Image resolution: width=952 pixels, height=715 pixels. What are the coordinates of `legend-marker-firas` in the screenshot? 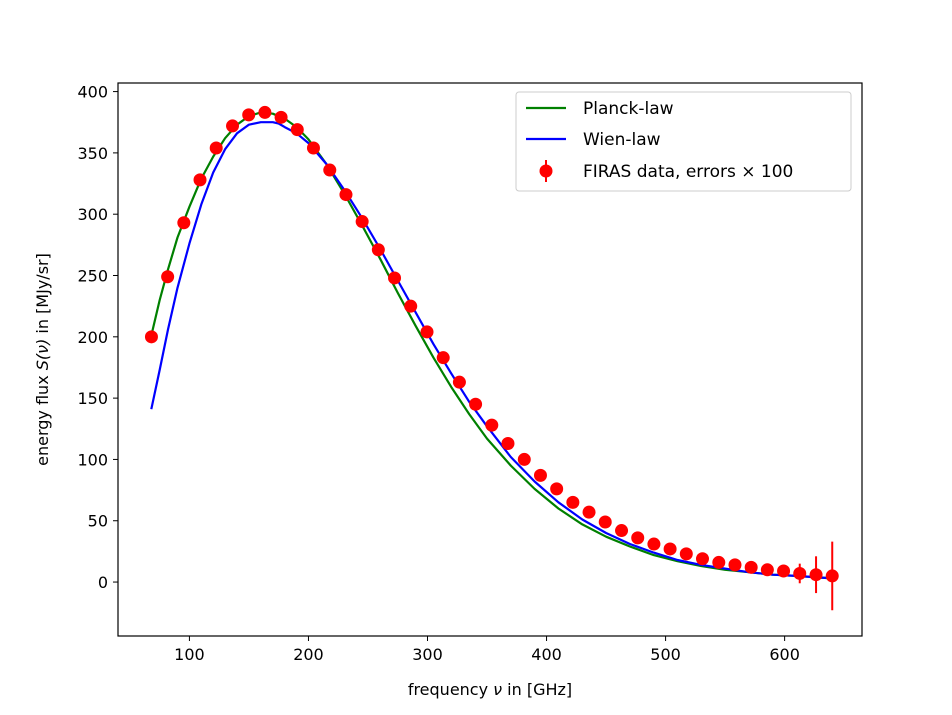 It's located at (546, 171).